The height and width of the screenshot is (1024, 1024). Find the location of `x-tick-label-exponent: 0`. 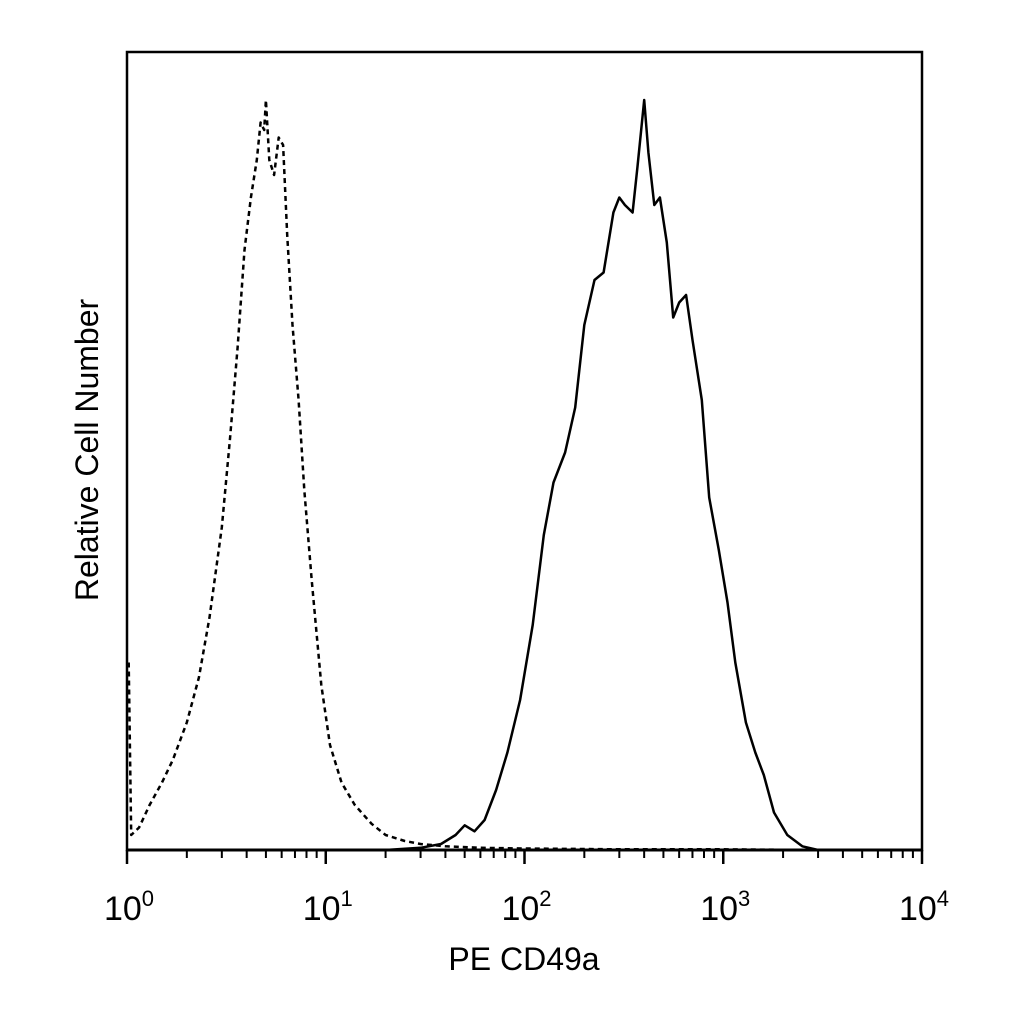

x-tick-label-exponent: 0 is located at coordinates (148, 898).